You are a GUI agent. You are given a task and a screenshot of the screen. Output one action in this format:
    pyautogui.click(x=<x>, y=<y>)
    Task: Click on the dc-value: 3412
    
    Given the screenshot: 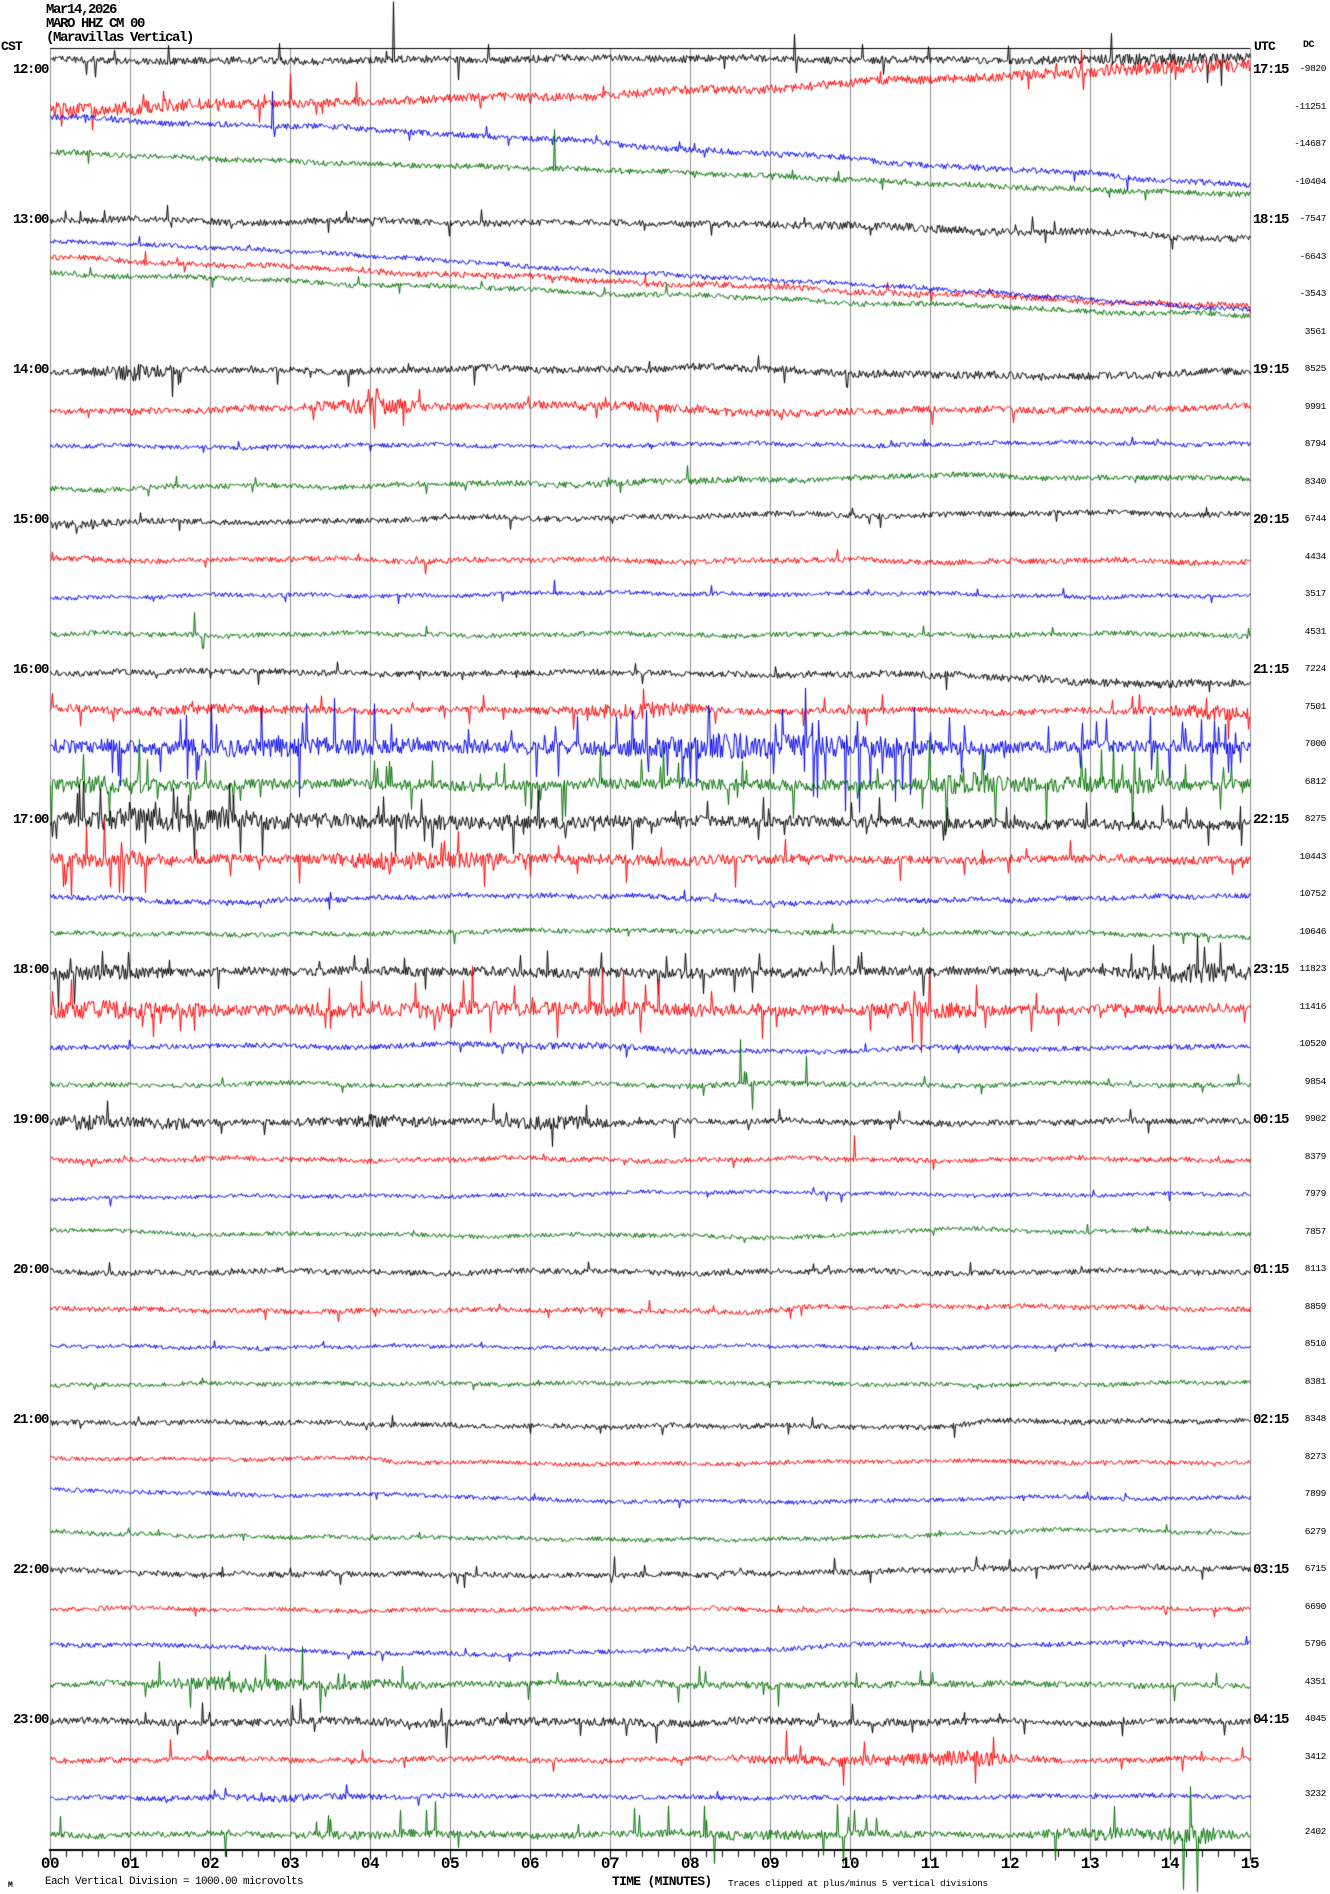 What is the action you would take?
    pyautogui.click(x=1315, y=1756)
    